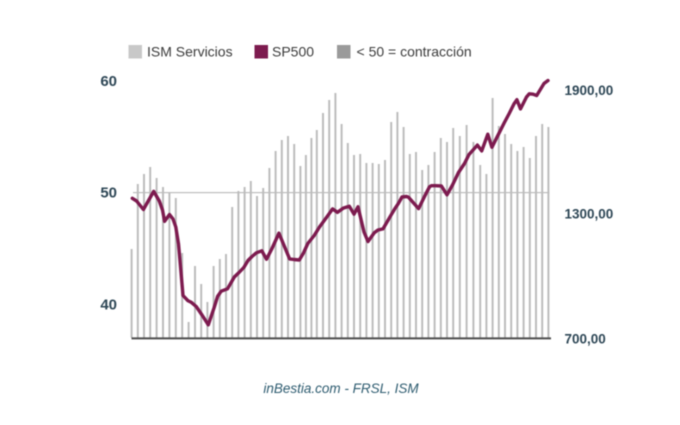 The image size is (680, 425). Describe the element at coordinates (589, 214) in the screenshot. I see `svg-text: 1300,00` at that location.